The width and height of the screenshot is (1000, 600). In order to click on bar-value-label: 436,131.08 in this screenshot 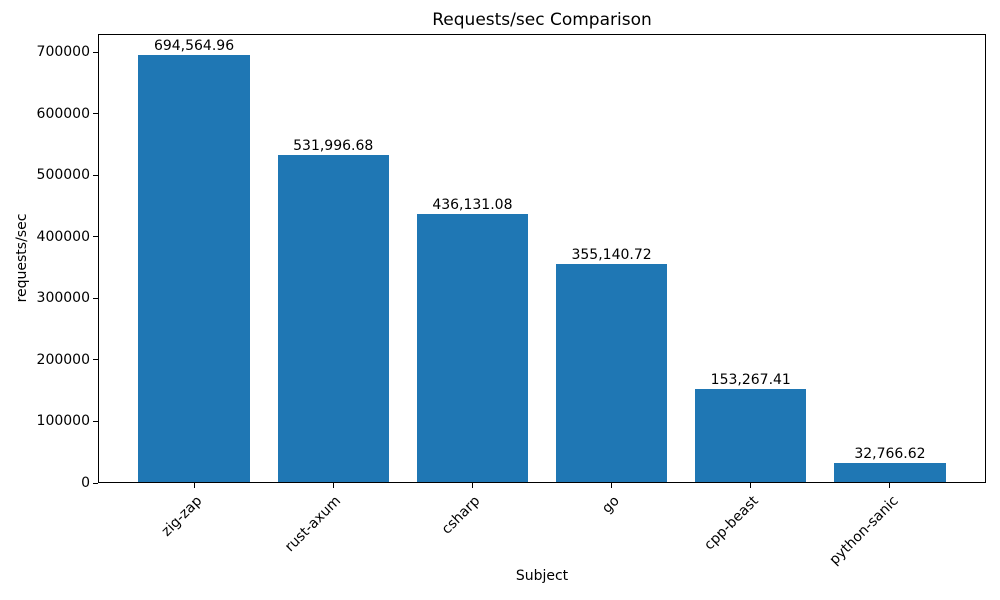, I will do `click(472, 205)`.